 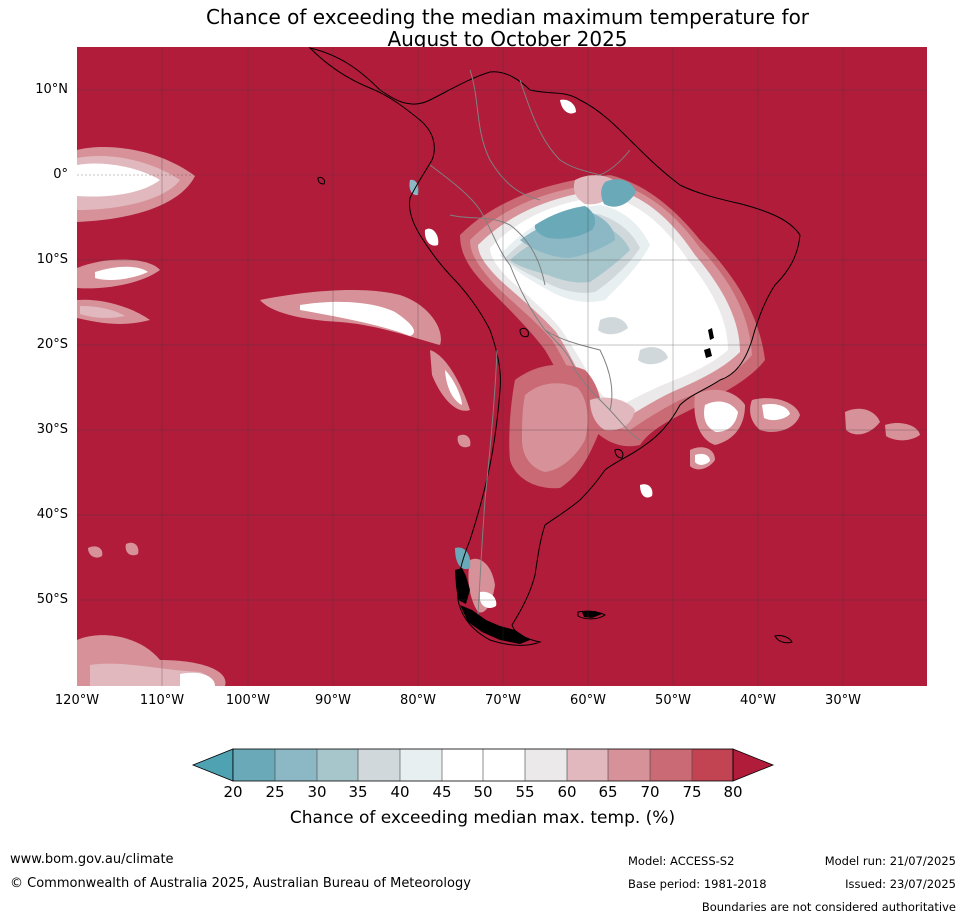 What do you see at coordinates (900, 884) in the screenshot?
I see `footer-issued: Issued: 23/07/2025` at bounding box center [900, 884].